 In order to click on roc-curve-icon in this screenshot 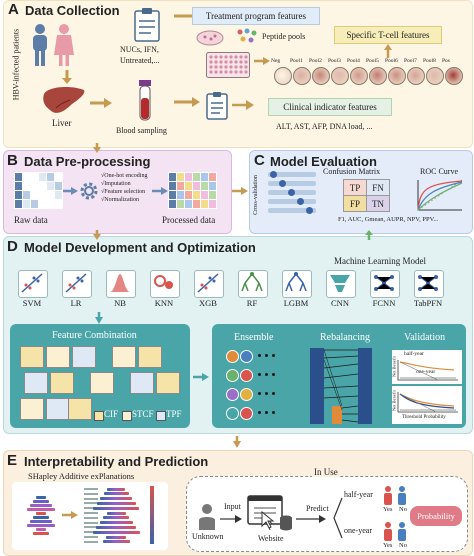, I will do `click(440, 195)`.